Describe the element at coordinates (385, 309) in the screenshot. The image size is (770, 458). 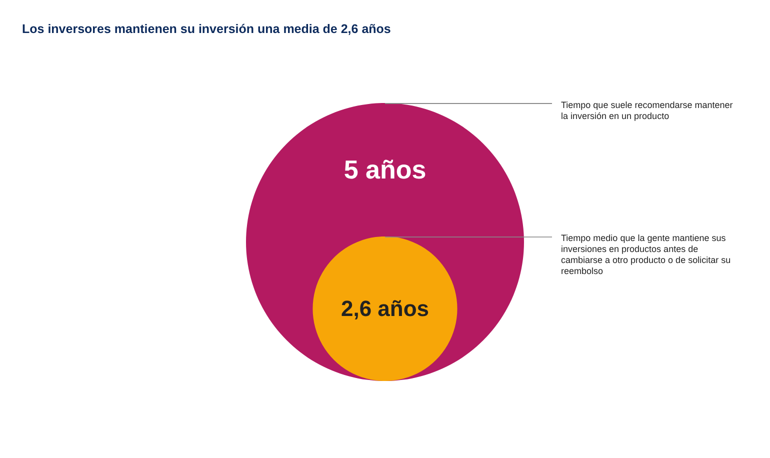
I see `data-label: 2,6 años` at that location.